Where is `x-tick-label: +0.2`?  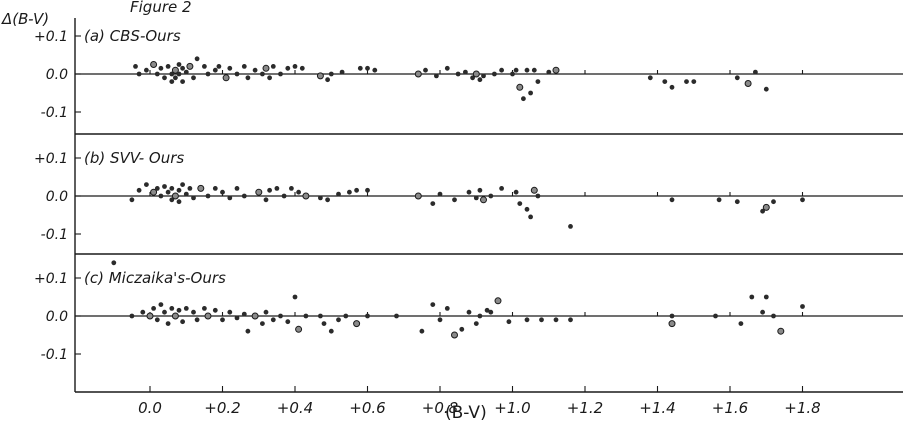 x-tick-label: +0.2 is located at coordinates (222, 408).